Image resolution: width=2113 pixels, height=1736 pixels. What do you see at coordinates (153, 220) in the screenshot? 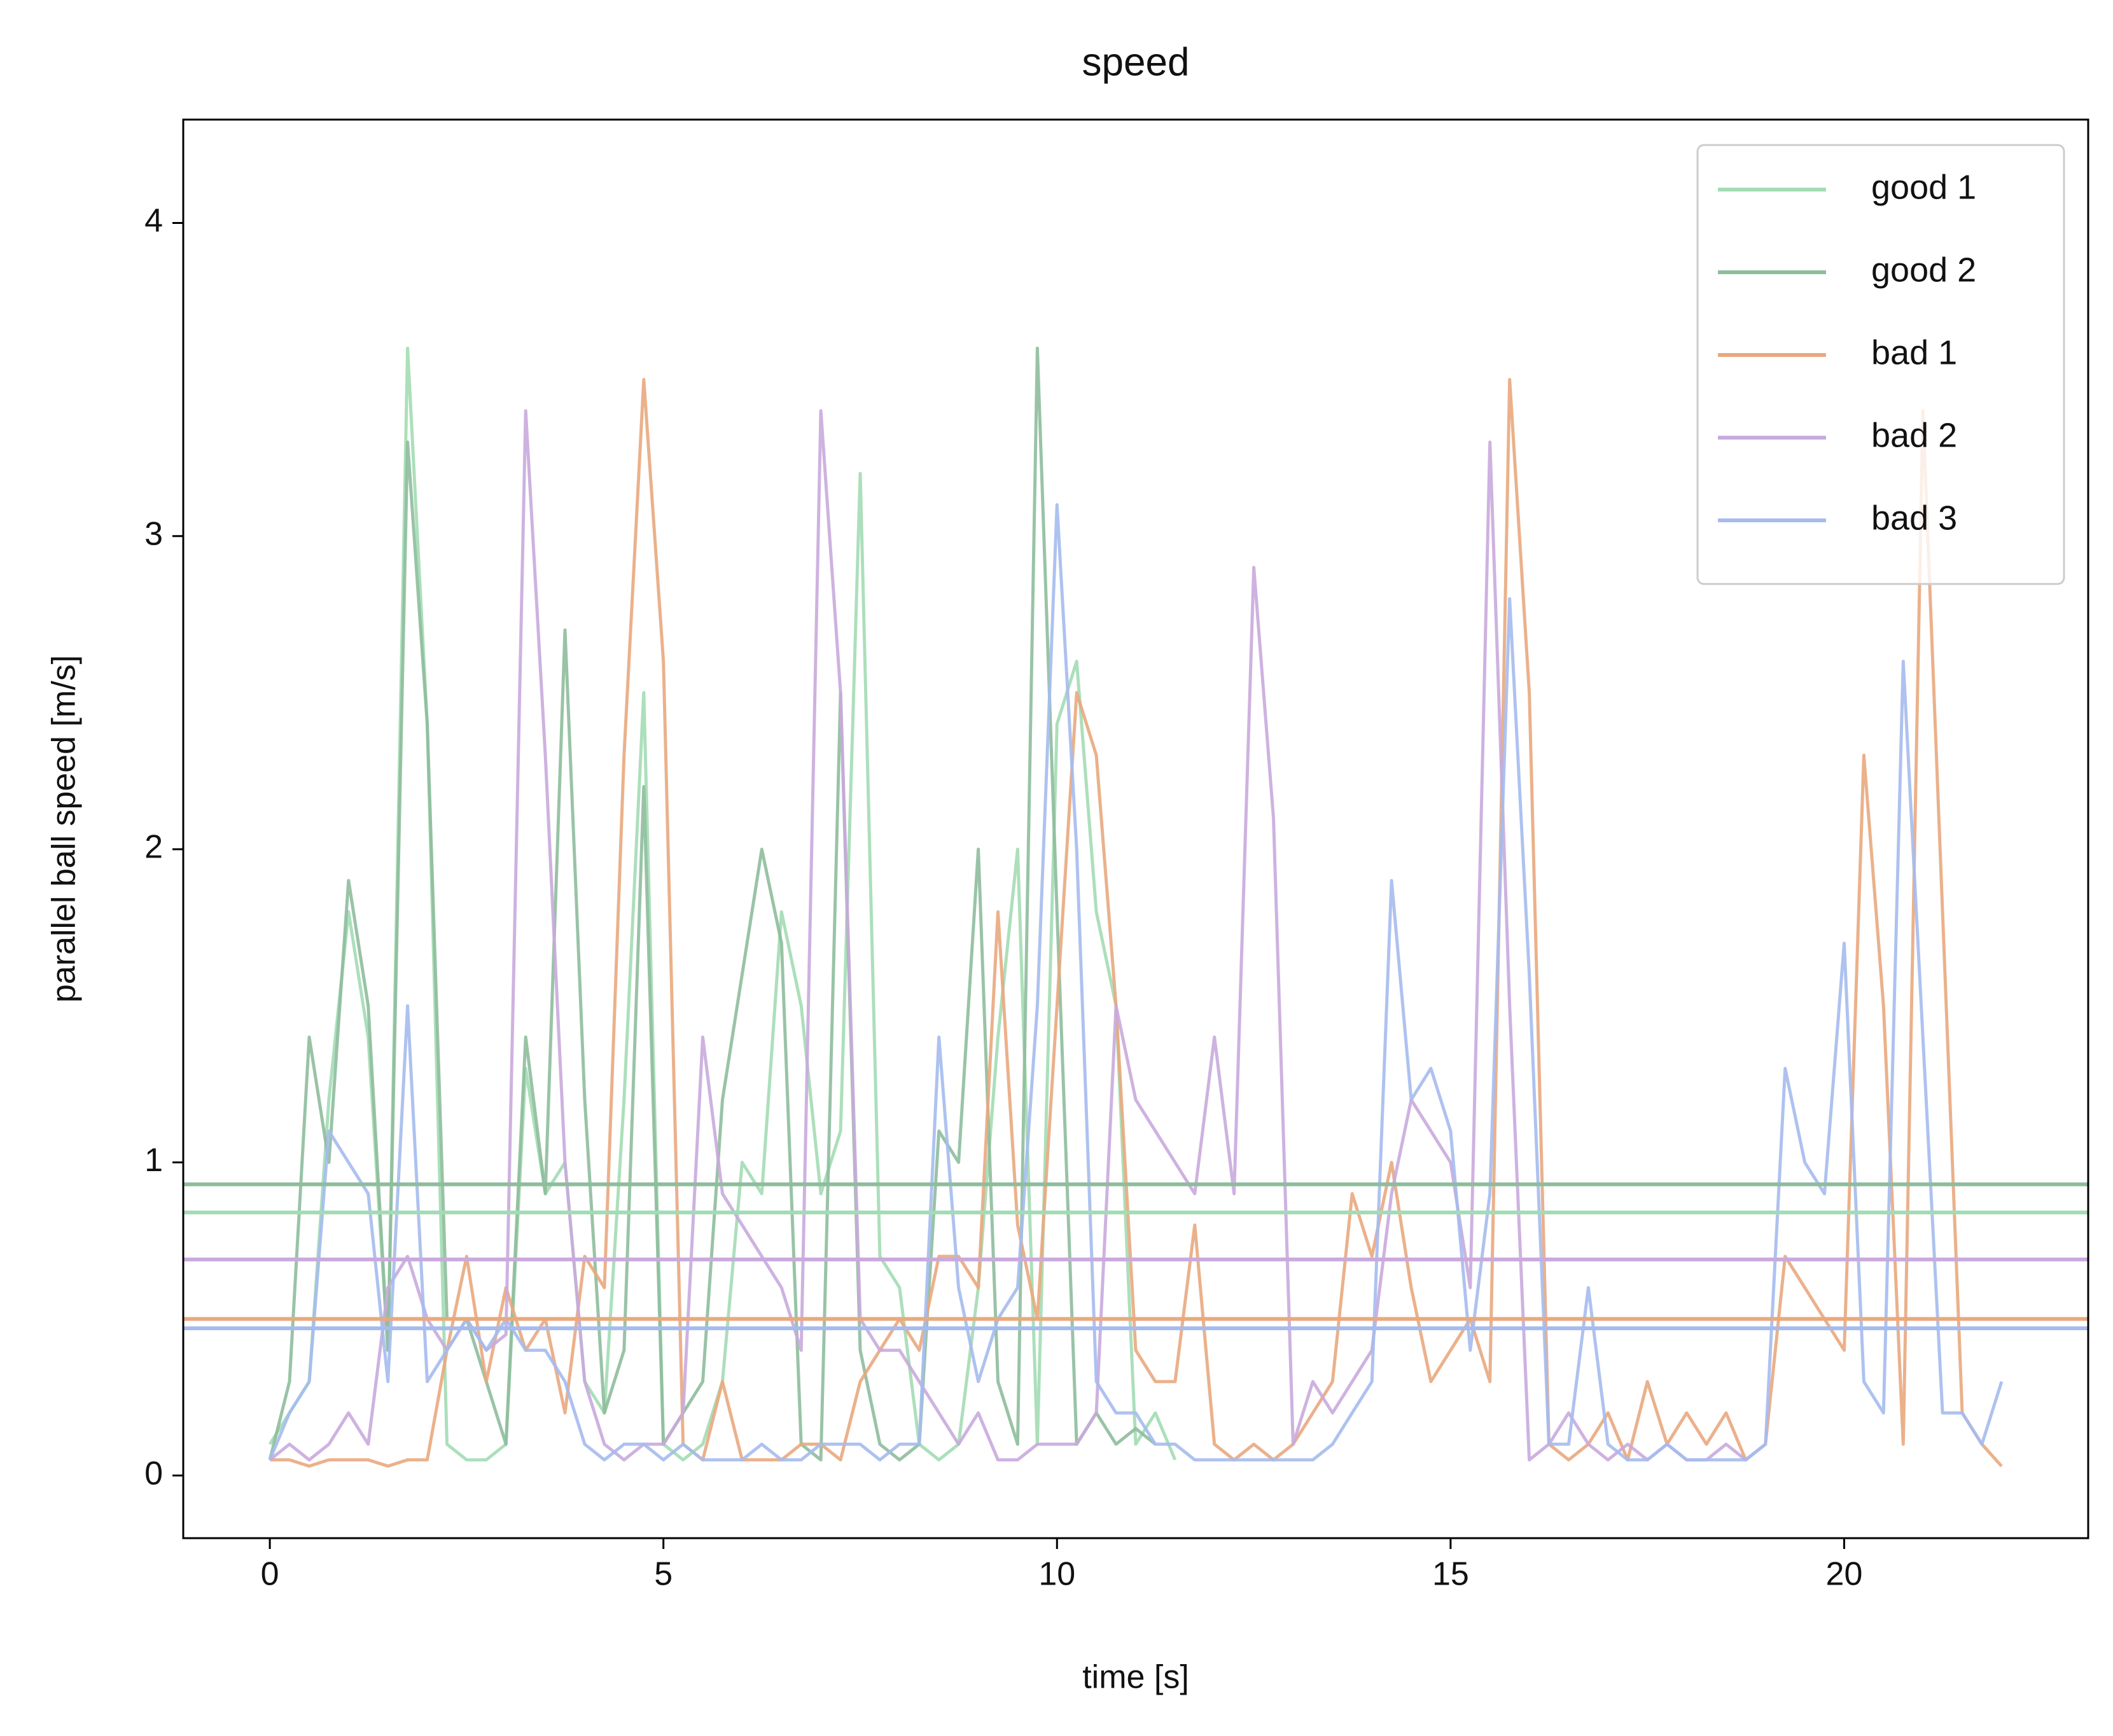
I see `y-tick-label: 4` at bounding box center [153, 220].